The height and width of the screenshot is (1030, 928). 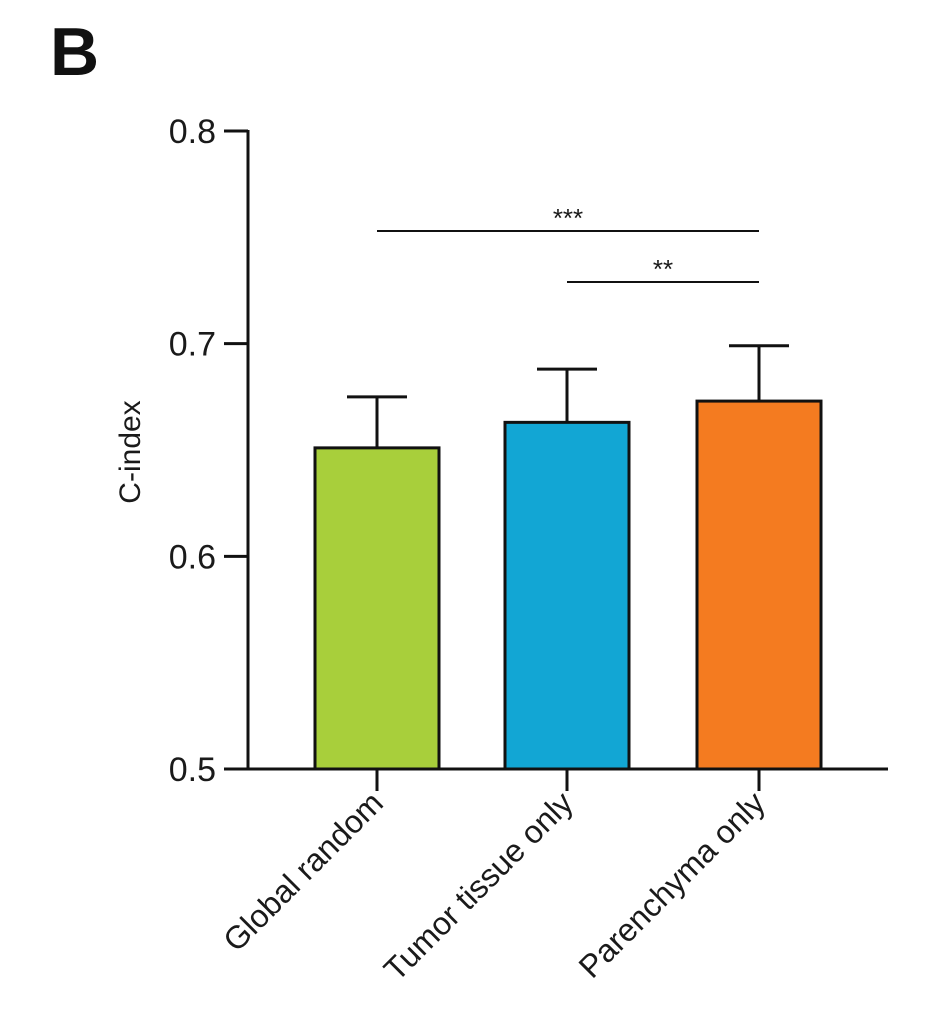 What do you see at coordinates (192, 770) in the screenshot?
I see `y-tick-label: 0.5` at bounding box center [192, 770].